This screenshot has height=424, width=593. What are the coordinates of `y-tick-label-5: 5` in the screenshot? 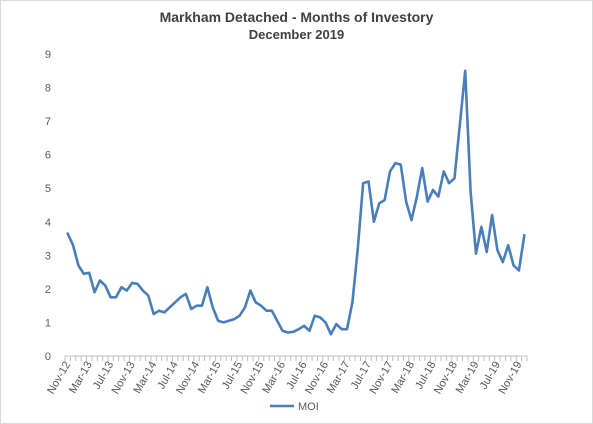 It's located at (48, 189).